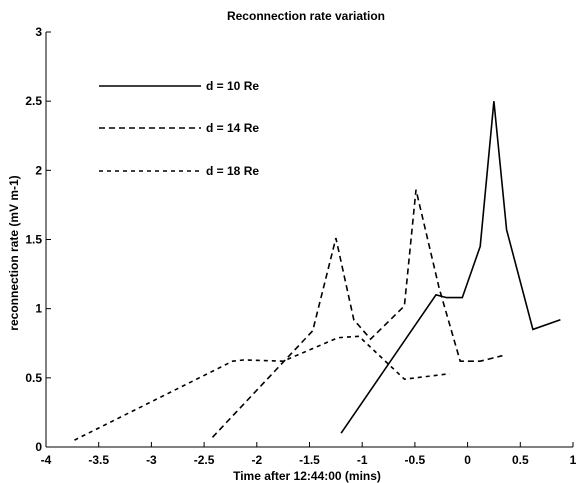 This screenshot has height=483, width=576. Describe the element at coordinates (362, 460) in the screenshot. I see `x-tick-label: -1` at that location.